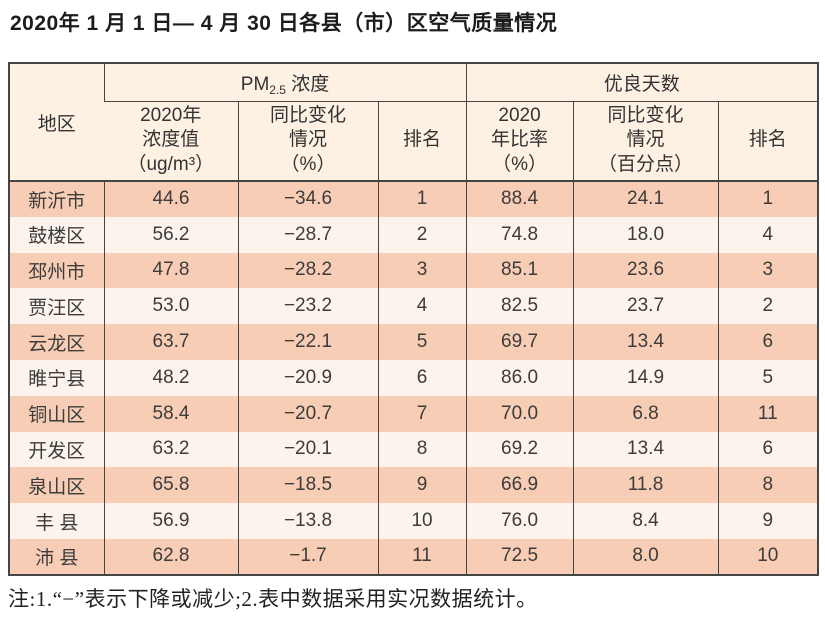 Image resolution: width=825 pixels, height=620 pixels. I want to click on table-row: 开发区 63.2 −20.1 8 69.2 13.4 6, so click(414, 449).